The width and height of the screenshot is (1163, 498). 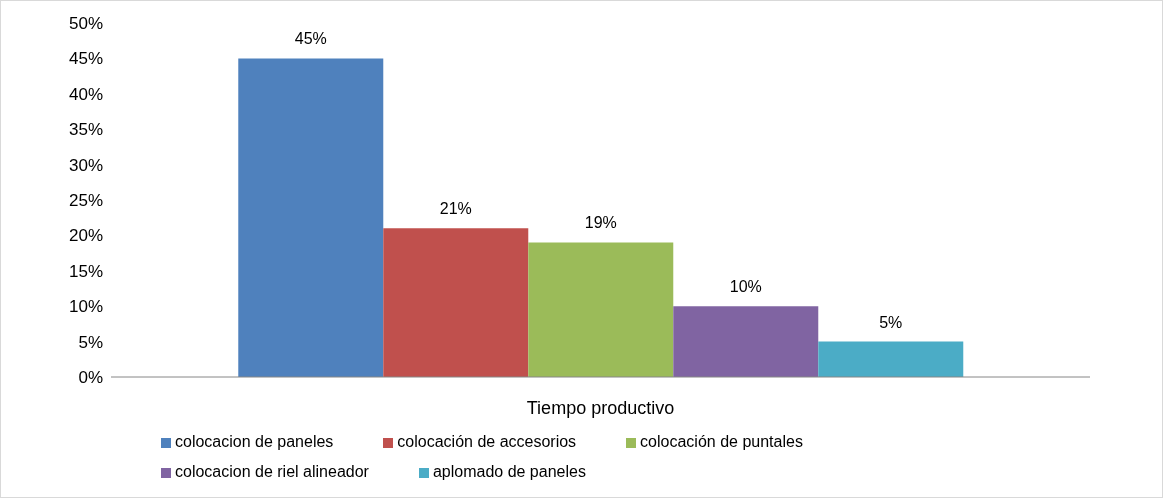 I want to click on x-tick-label: Tiempo productivo, so click(x=600, y=407).